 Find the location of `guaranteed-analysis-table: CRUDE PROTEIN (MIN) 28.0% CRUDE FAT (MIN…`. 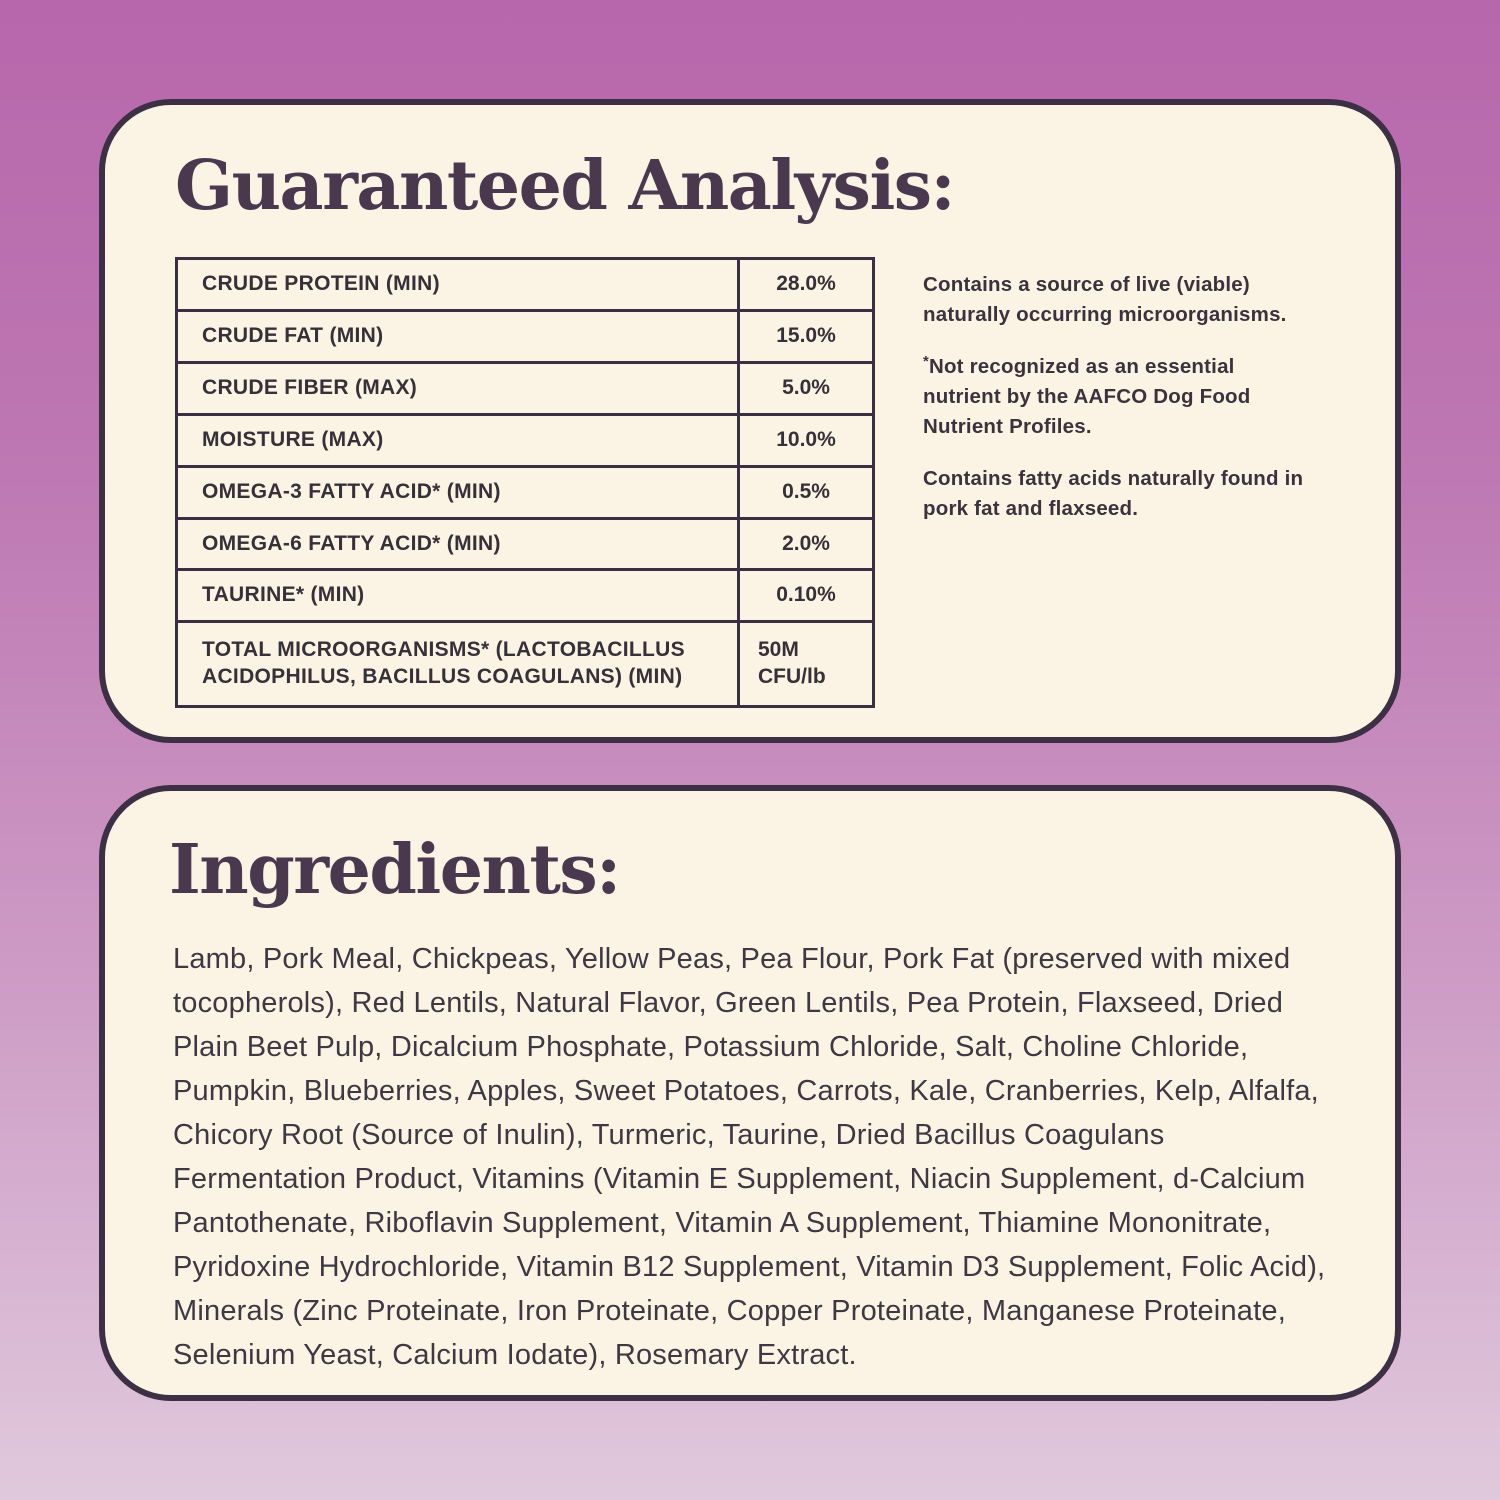

guaranteed-analysis-table: CRUDE PROTEIN (MIN) 28.0% CRUDE FAT (MIN… is located at coordinates (525, 483).